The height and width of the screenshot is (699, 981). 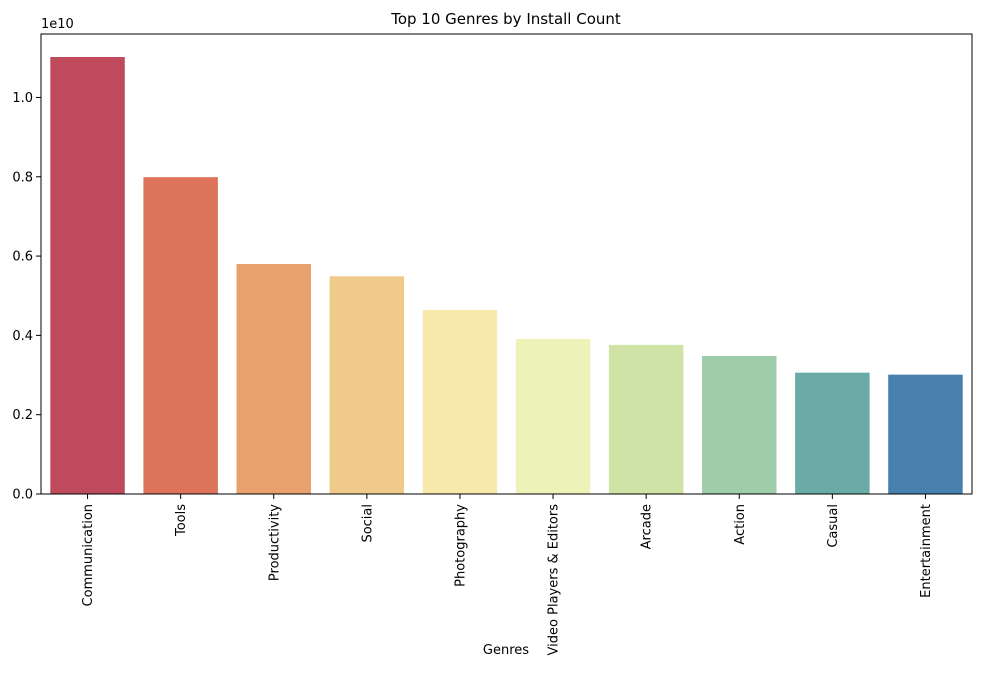 I want to click on x-tick-label: Communication, so click(x=88, y=555).